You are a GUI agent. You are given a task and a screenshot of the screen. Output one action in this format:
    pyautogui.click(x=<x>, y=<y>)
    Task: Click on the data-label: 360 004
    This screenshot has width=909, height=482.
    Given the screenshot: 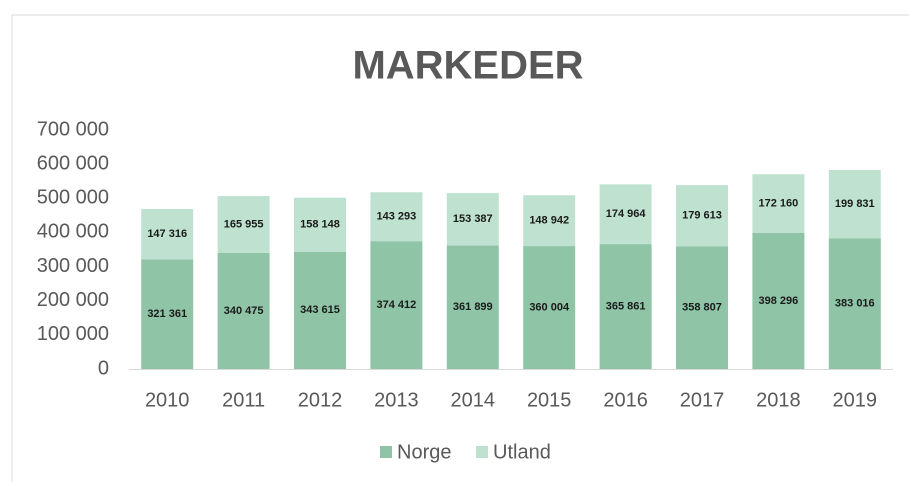 What is the action you would take?
    pyautogui.click(x=549, y=307)
    